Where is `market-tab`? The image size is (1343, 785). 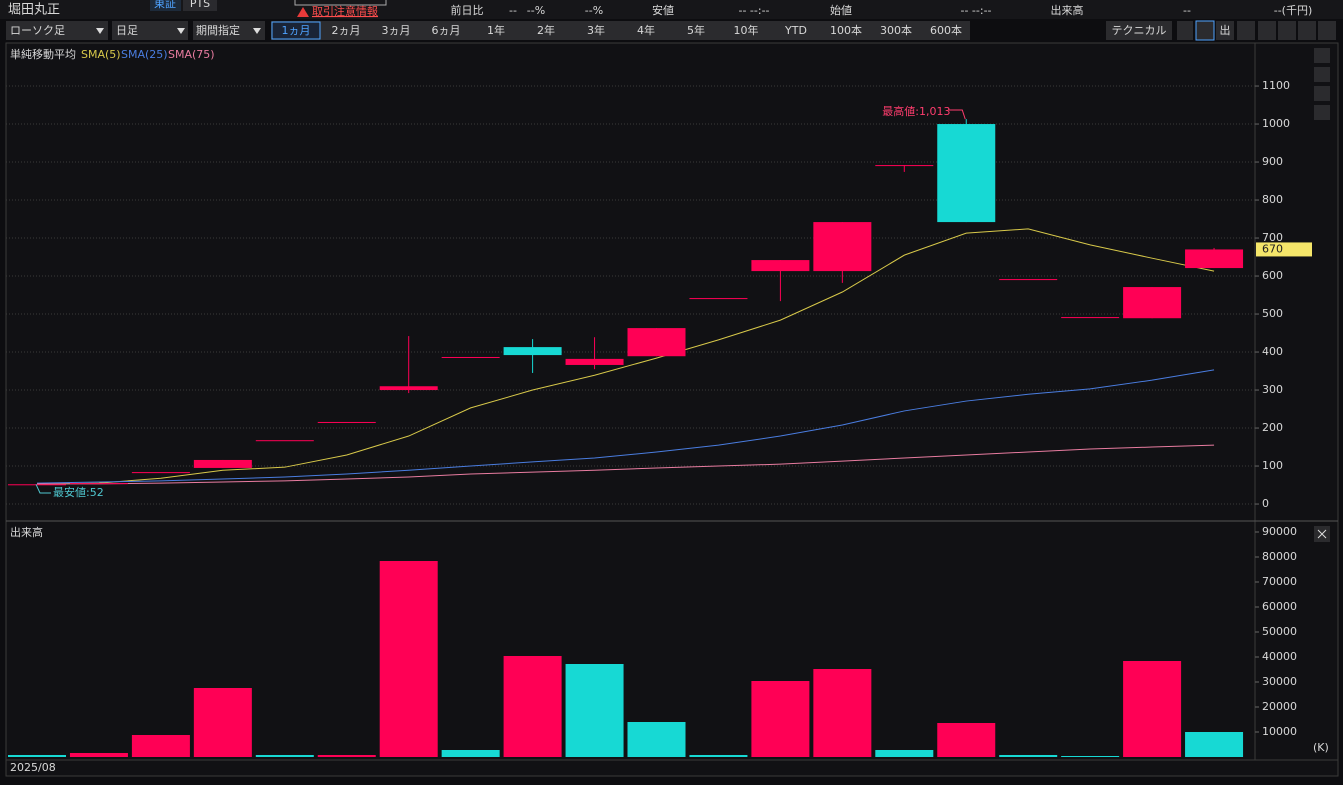
market-tab is located at coordinates (165, 5).